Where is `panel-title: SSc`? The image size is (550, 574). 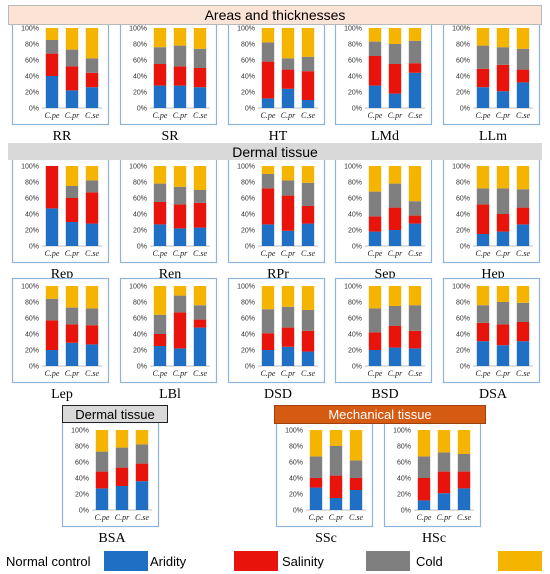 panel-title: SSc is located at coordinates (326, 538).